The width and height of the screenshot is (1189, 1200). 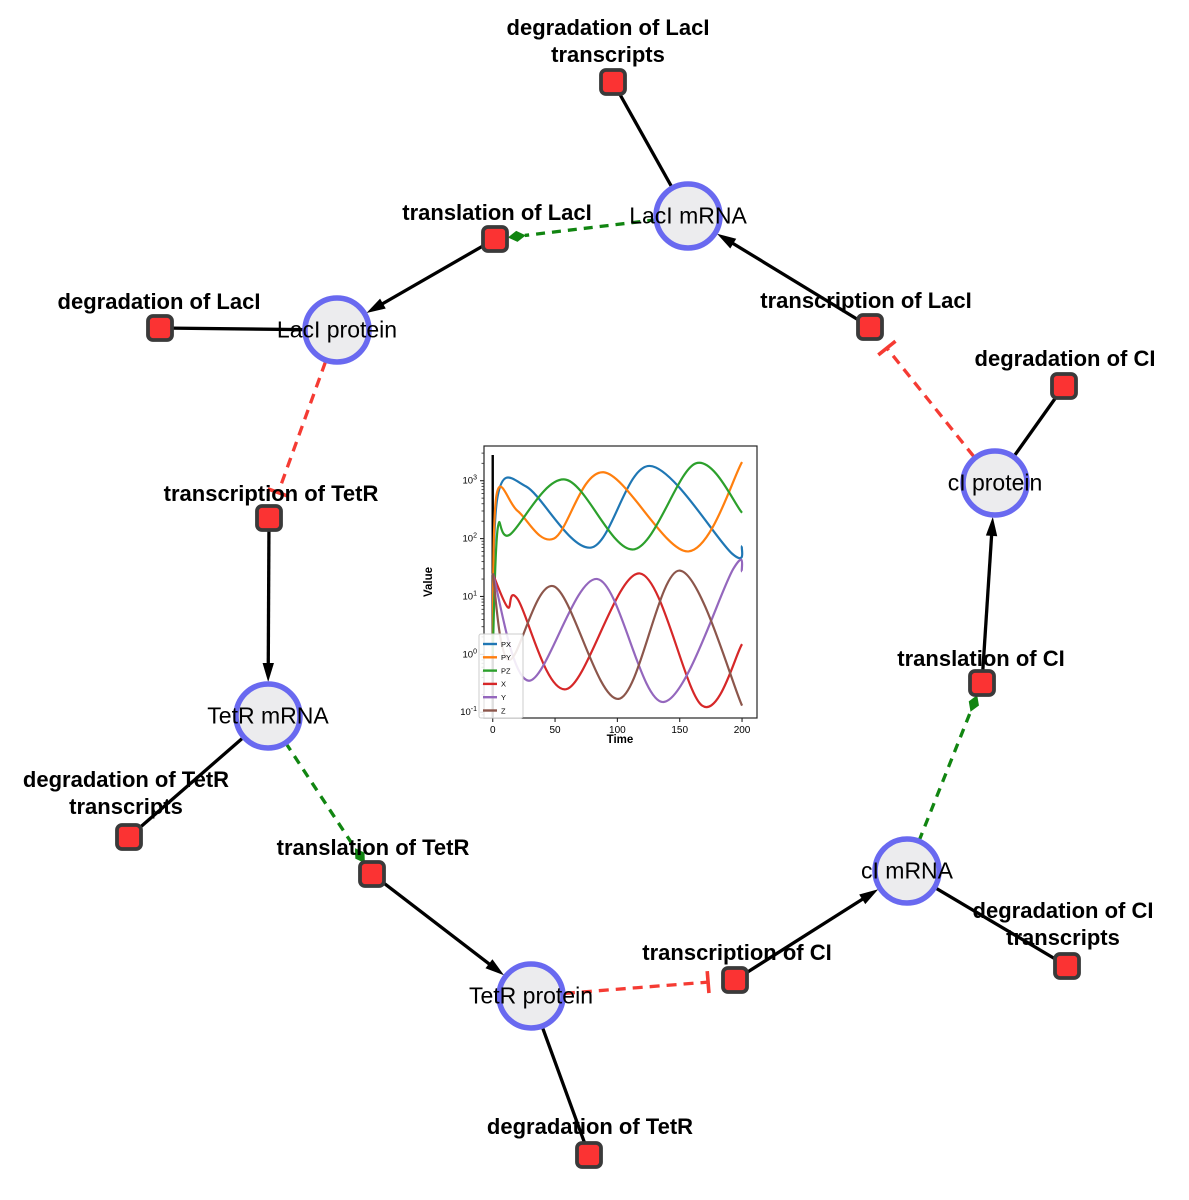 I want to click on y-tick-label: 10³, so click(x=470, y=481).